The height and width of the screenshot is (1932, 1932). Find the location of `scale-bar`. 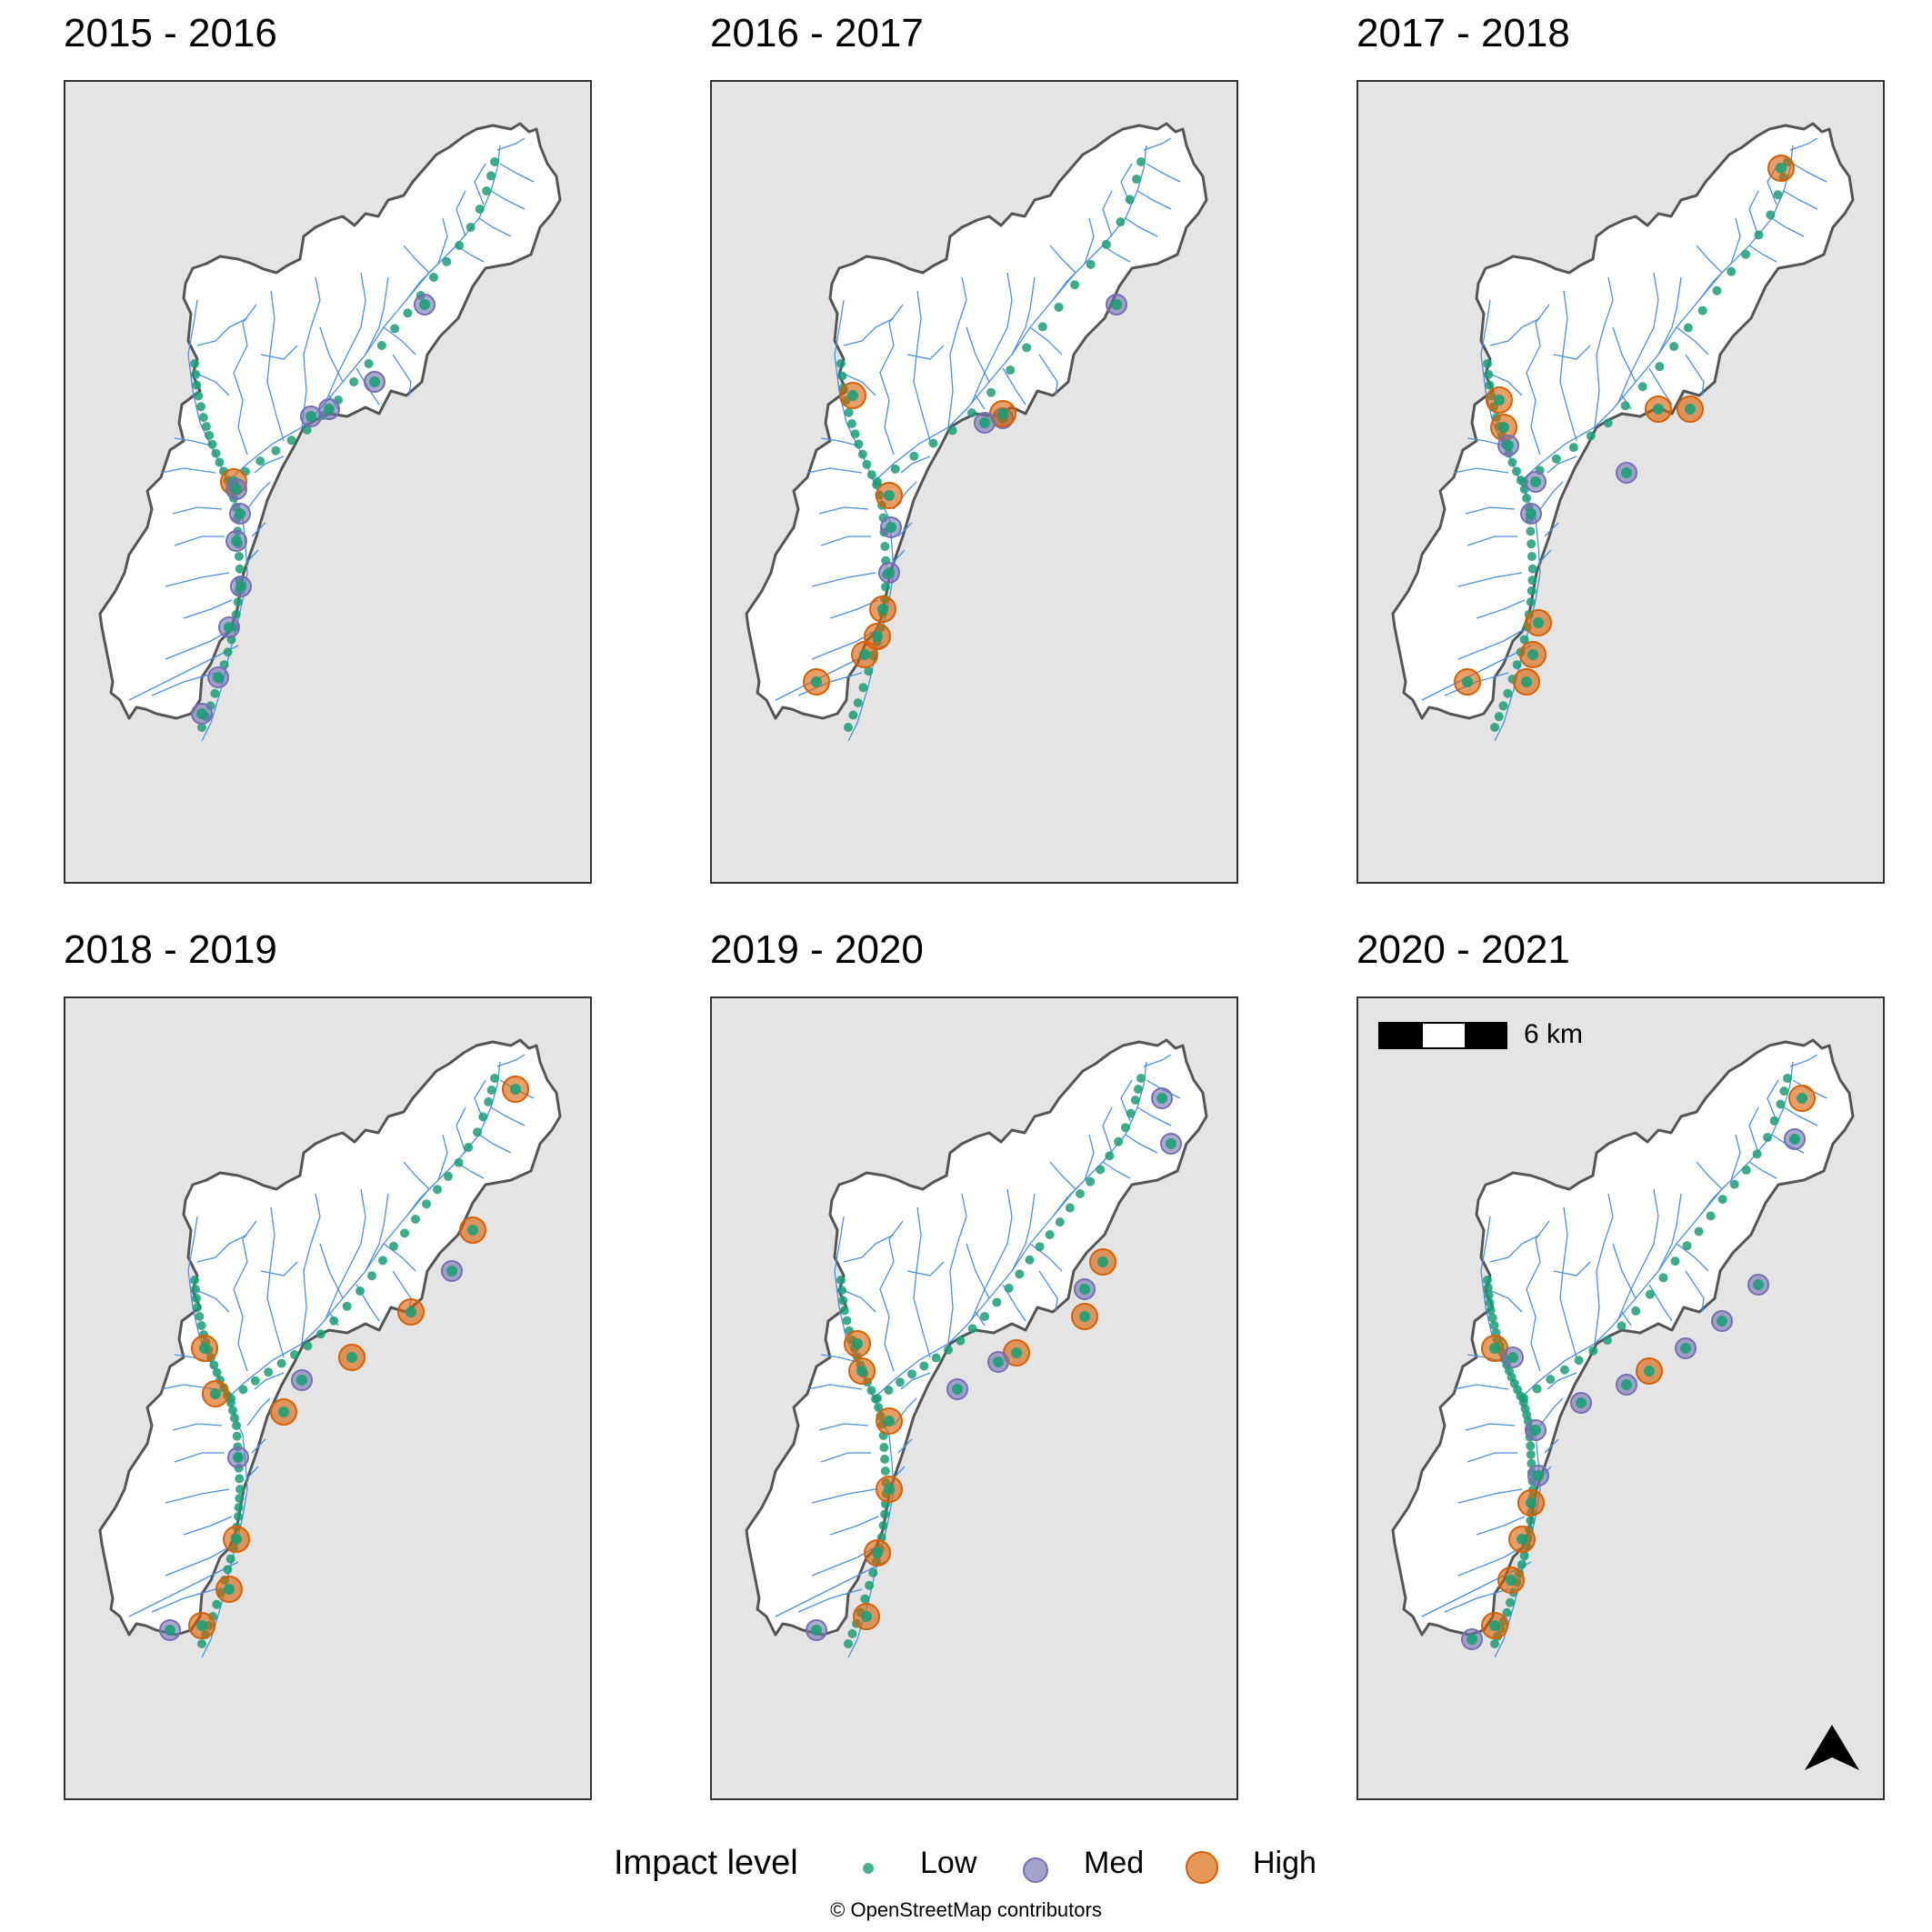

scale-bar is located at coordinates (1442, 1035).